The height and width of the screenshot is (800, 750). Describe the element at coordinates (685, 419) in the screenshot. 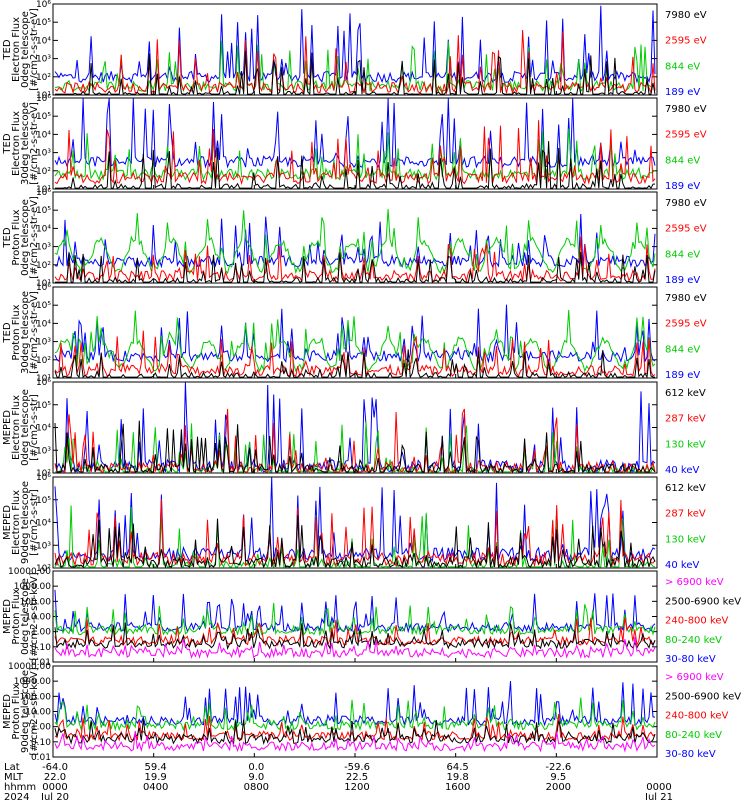

I see `legend-entry: 287 keV` at that location.